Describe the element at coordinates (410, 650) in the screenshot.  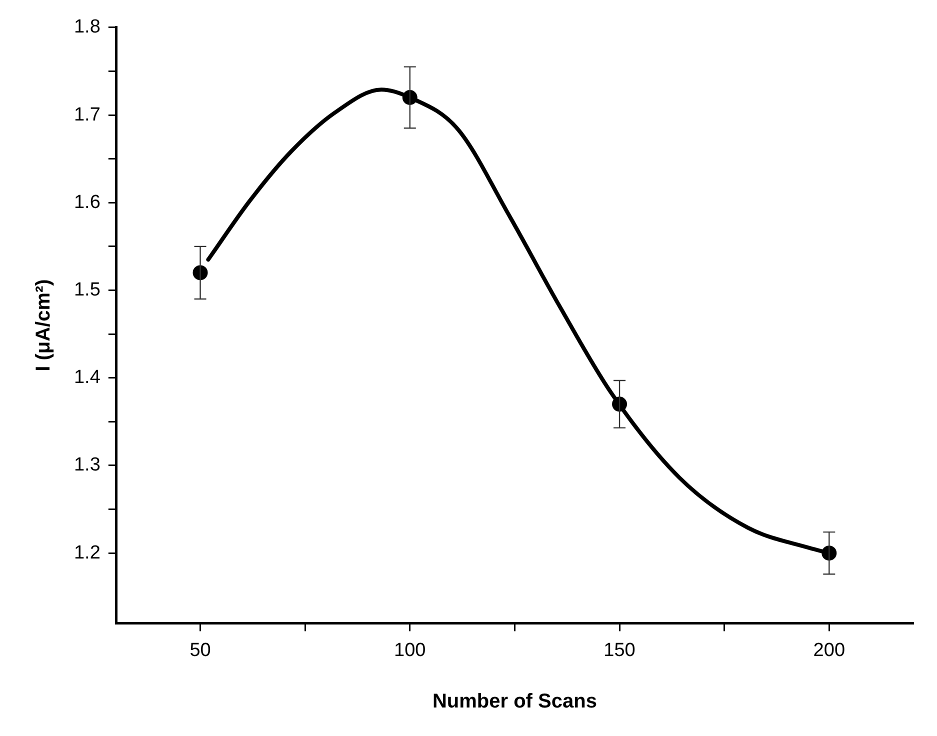
I see `x-tick-label: 100` at that location.